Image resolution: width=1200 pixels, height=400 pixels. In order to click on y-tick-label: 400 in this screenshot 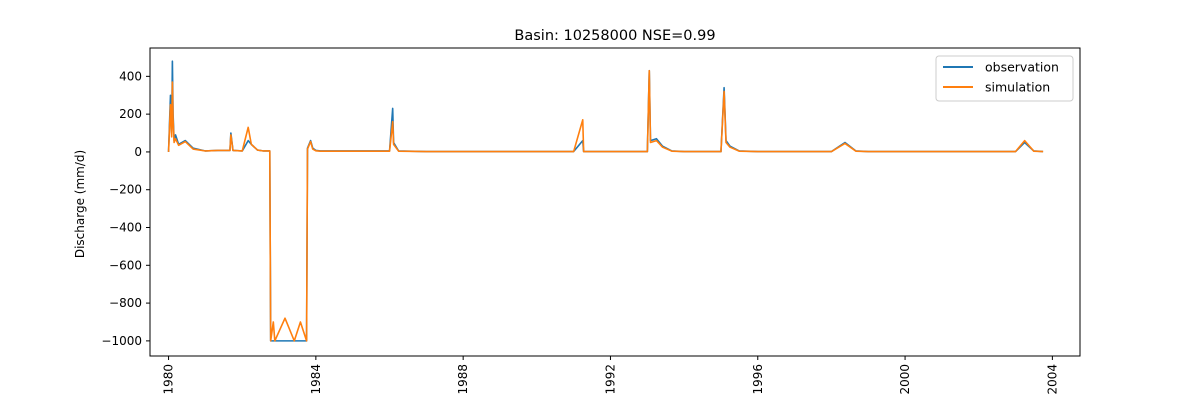, I will do `click(130, 76)`.